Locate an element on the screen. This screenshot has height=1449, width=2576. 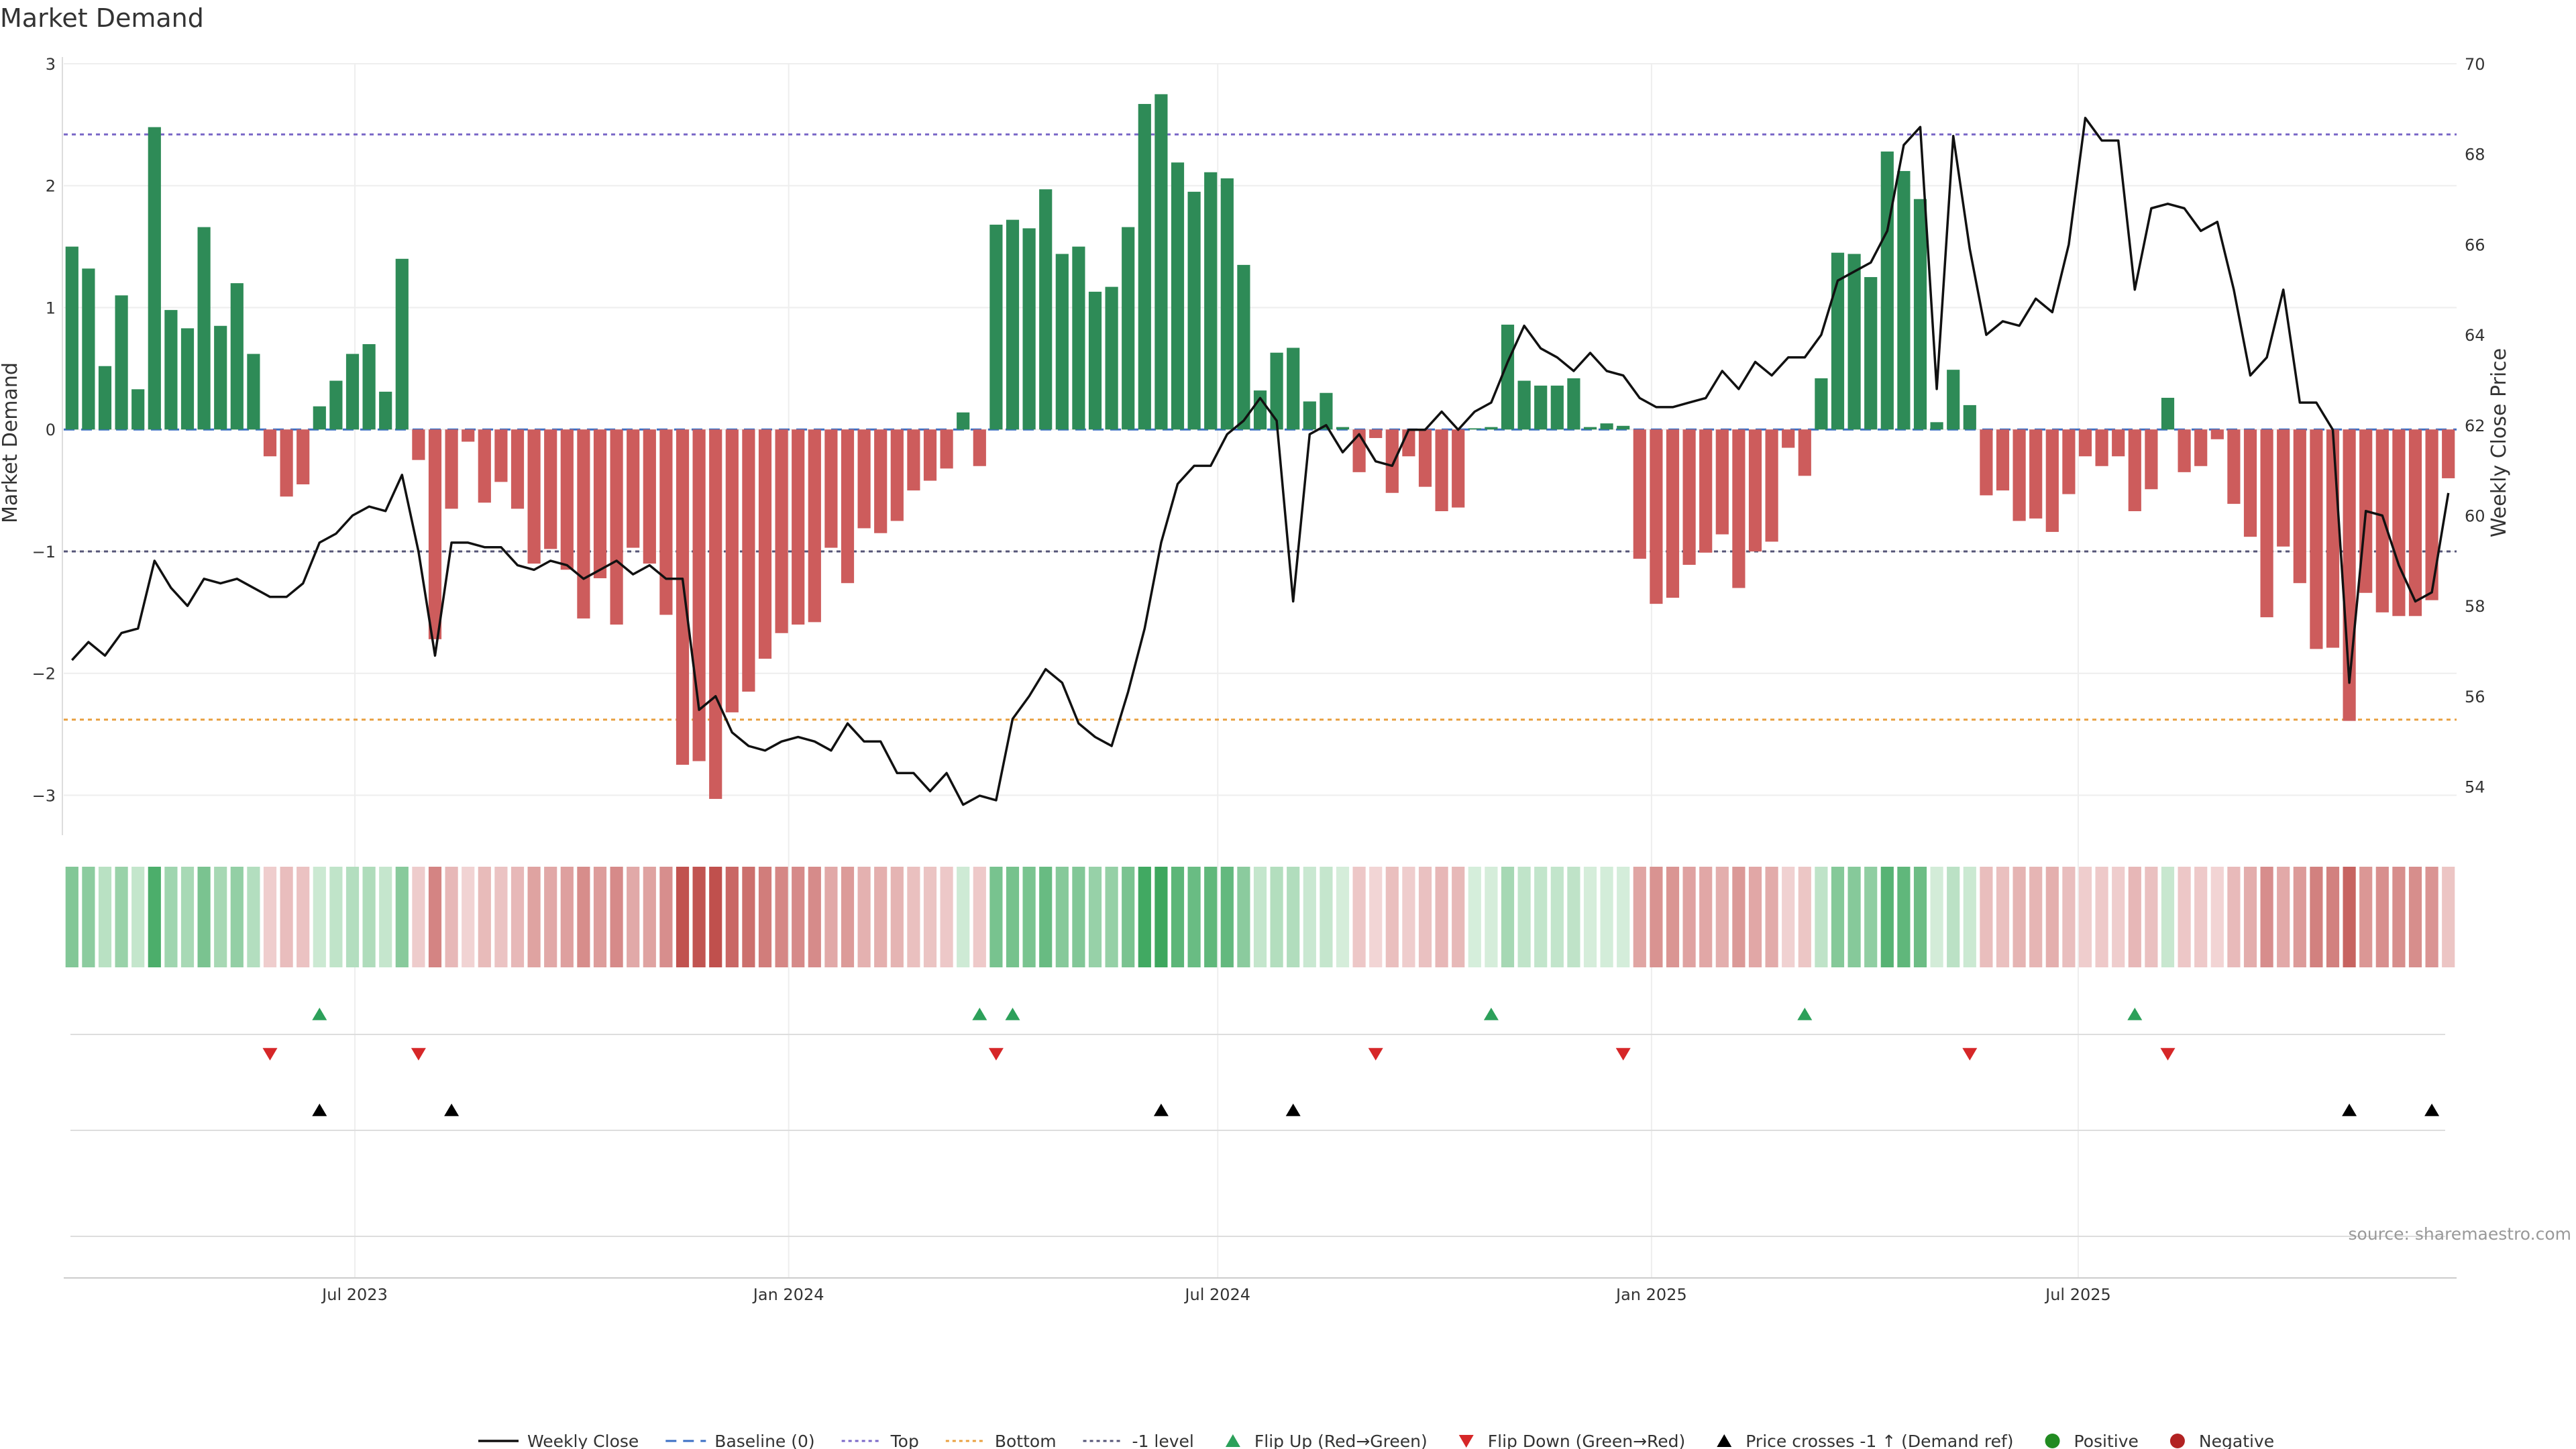
right-tick-label: 62 is located at coordinates (2475, 426).